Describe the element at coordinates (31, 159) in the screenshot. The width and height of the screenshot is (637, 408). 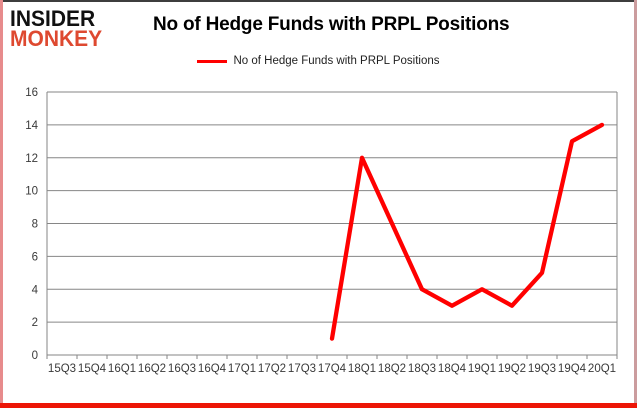
I see `svg-text: 12` at that location.